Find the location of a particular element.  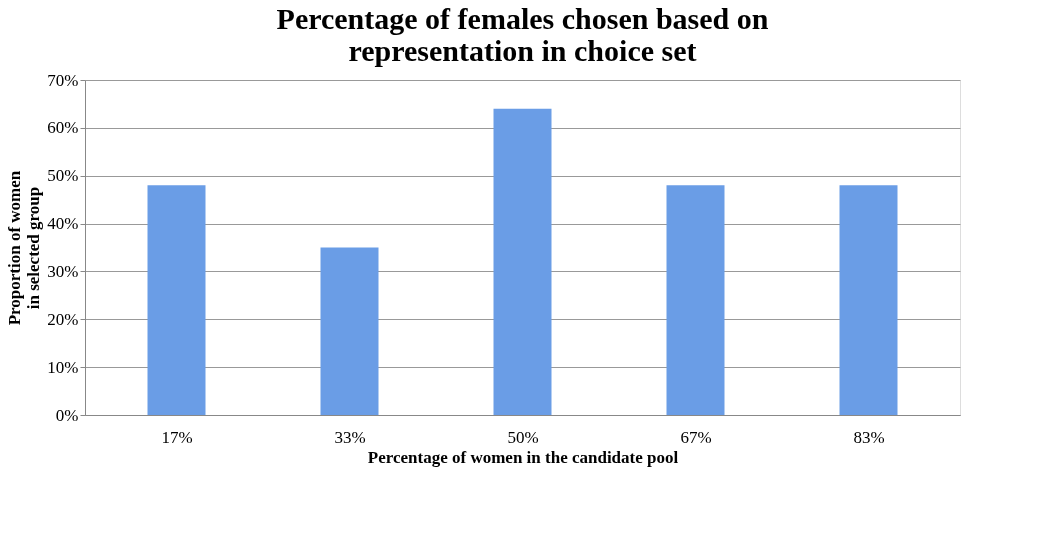

x-tick-label: 83% is located at coordinates (869, 437).